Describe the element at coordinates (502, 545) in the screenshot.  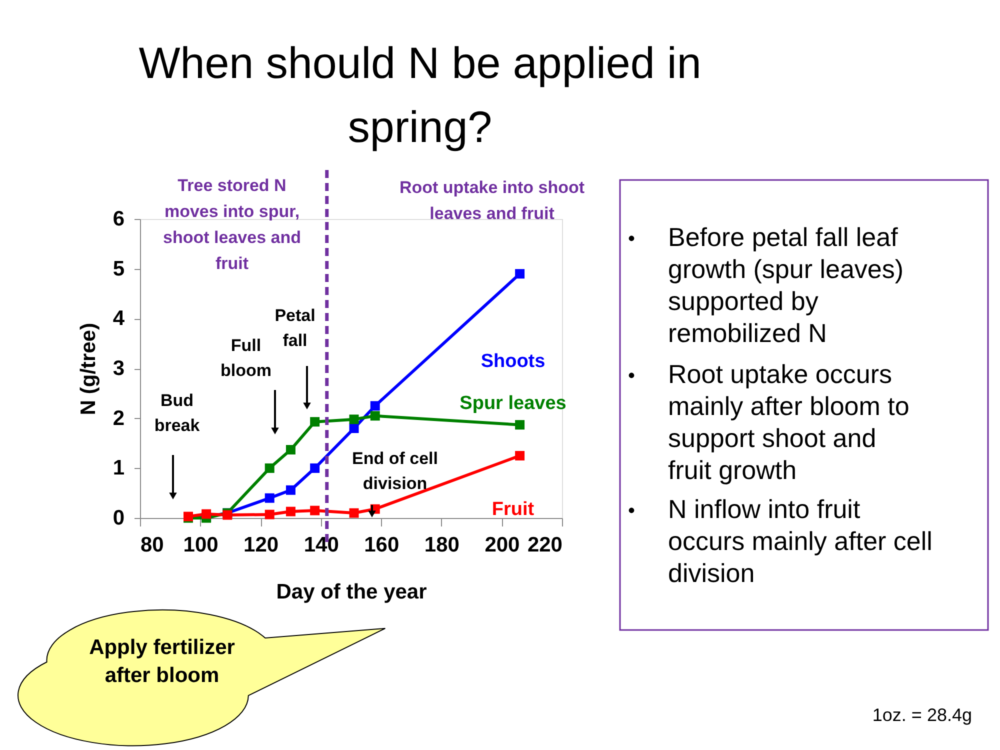
I see `x-tick-label: 200` at that location.